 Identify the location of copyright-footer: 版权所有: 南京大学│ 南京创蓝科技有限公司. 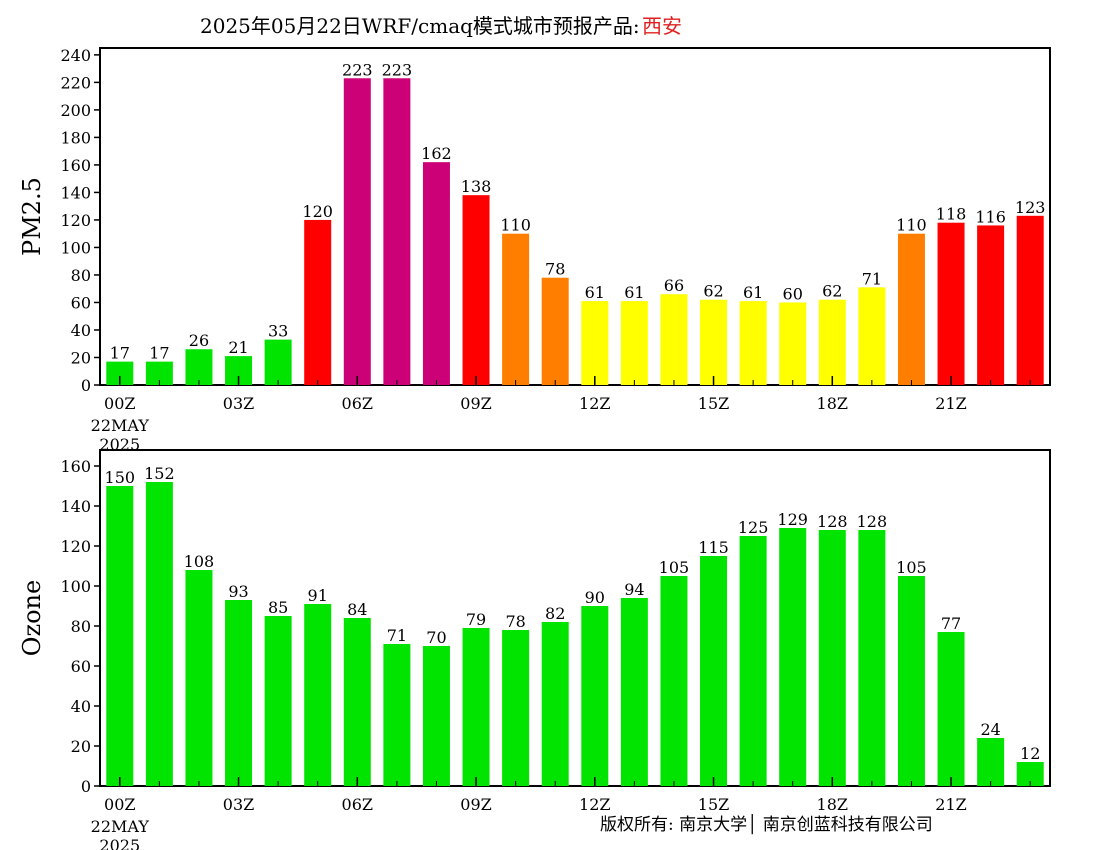
(766, 825).